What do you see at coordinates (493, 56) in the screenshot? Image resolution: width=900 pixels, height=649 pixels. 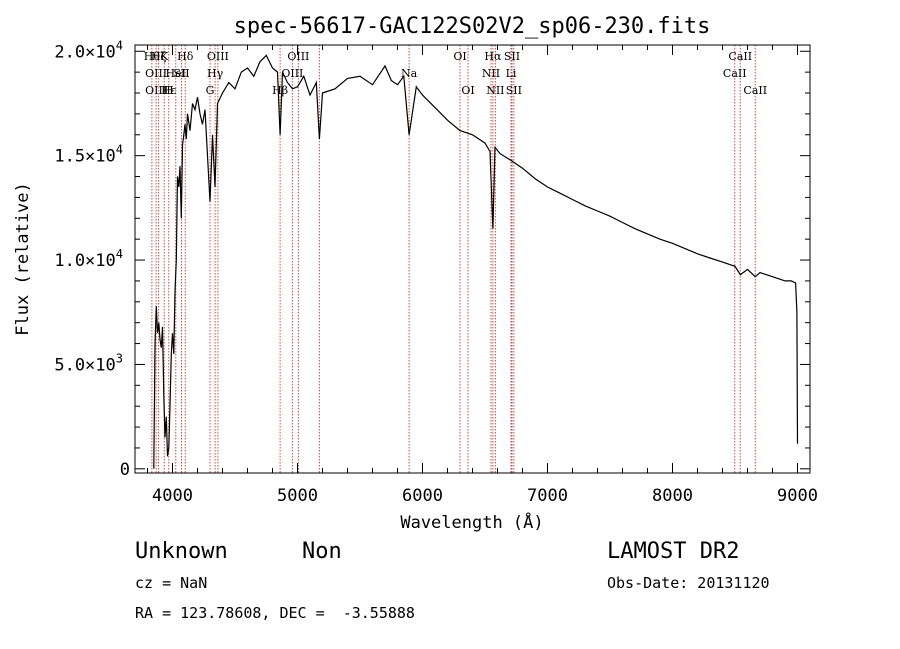 I see `spectral-line-label: Hα` at bounding box center [493, 56].